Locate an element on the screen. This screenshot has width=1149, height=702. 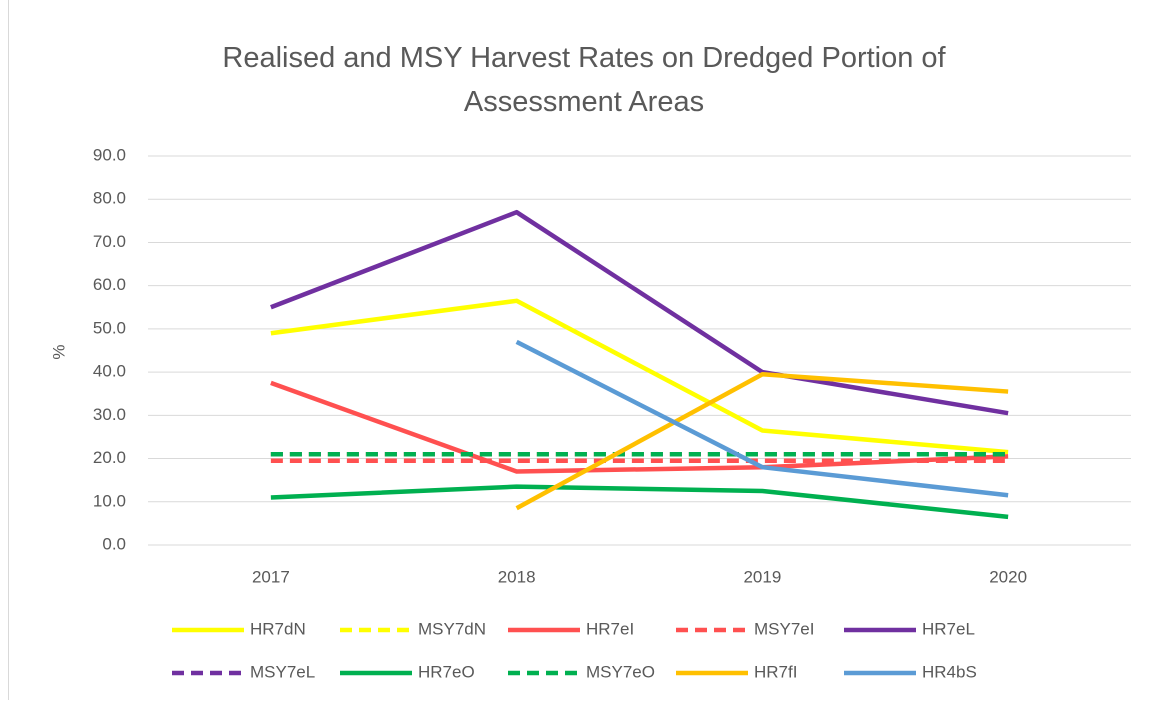
legend-label: HR7eI is located at coordinates (610, 628).